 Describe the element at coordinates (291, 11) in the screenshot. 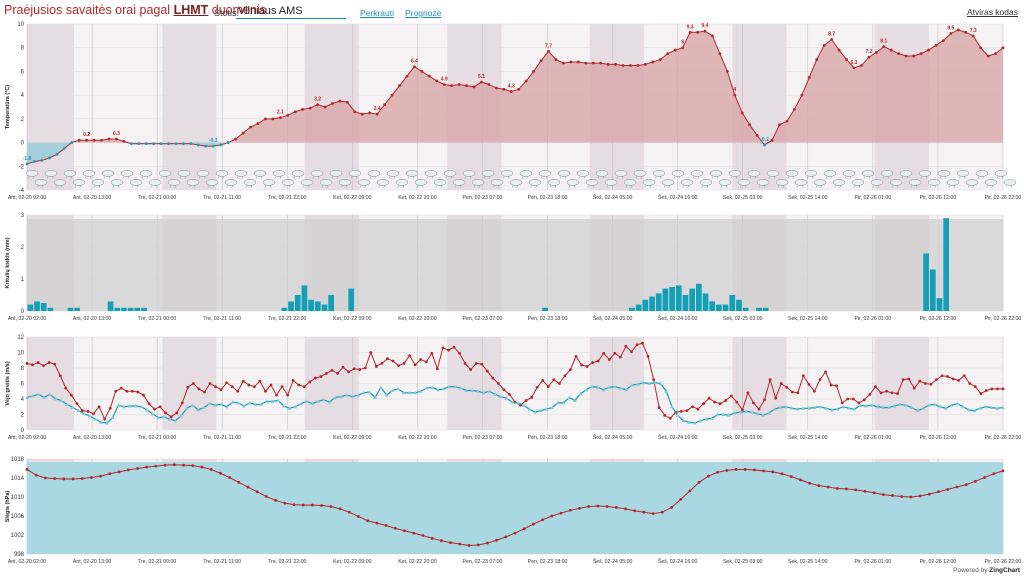

I see `station-input` at that location.